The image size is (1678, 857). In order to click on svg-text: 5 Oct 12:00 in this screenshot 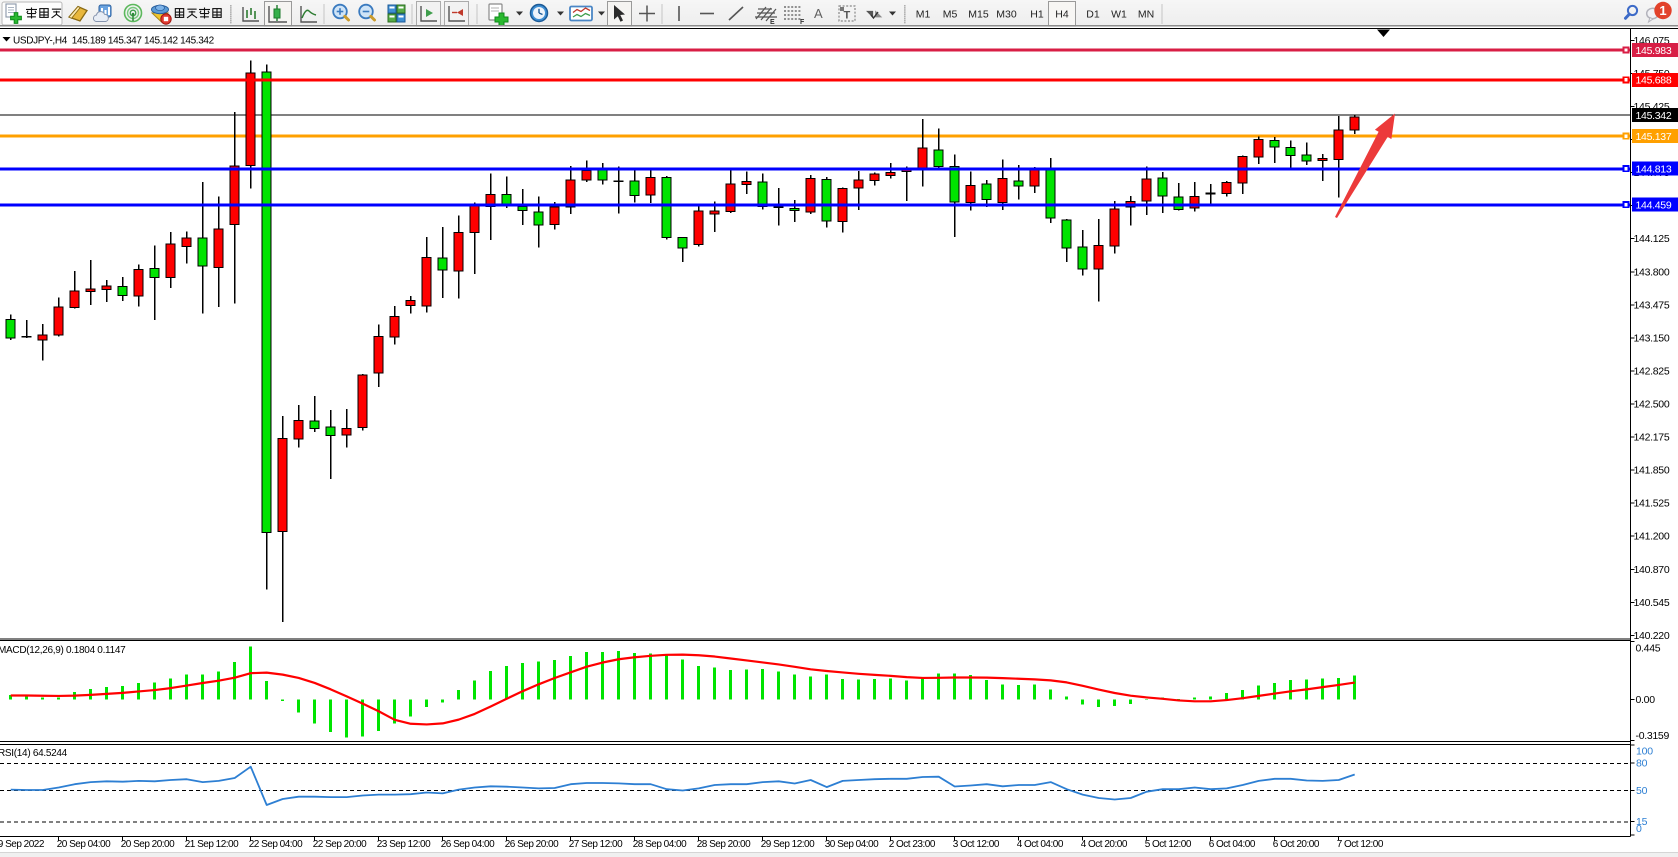, I will do `click(1168, 844)`.